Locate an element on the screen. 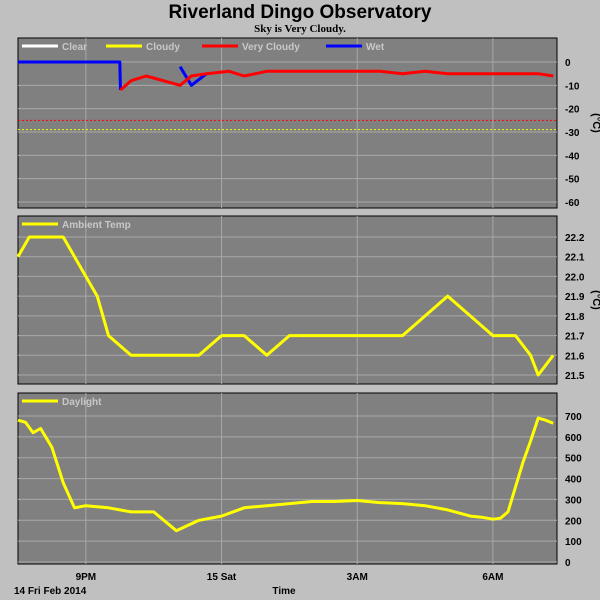 The width and height of the screenshot is (600, 600). y-tick-label: 22.2 is located at coordinates (575, 238).